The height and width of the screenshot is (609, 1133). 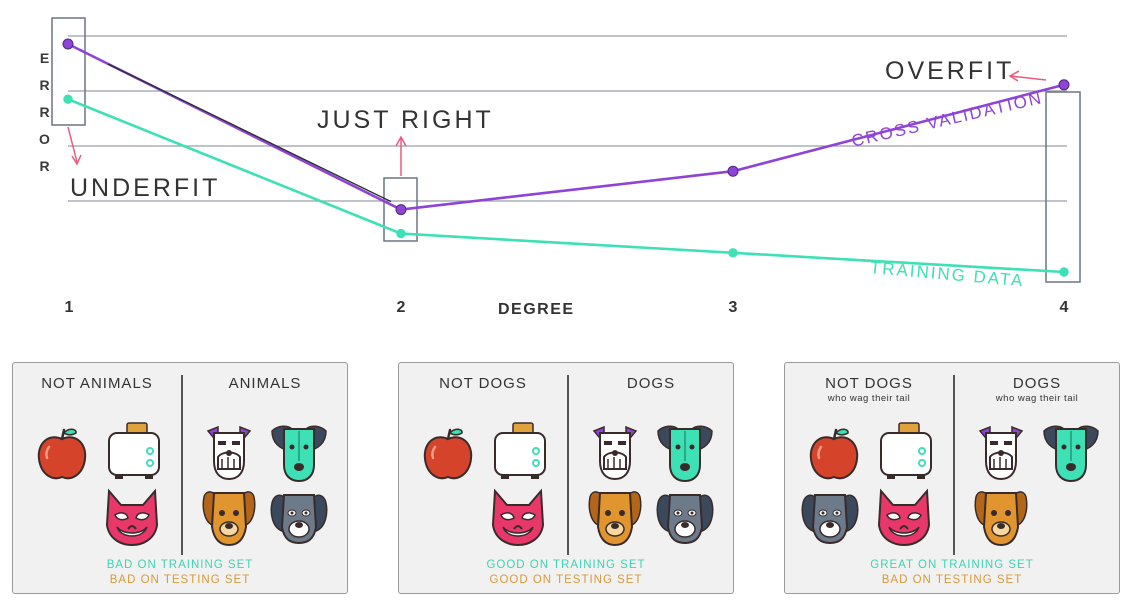 What do you see at coordinates (249, 133) in the screenshot?
I see `cross-validation-line-shadow` at bounding box center [249, 133].